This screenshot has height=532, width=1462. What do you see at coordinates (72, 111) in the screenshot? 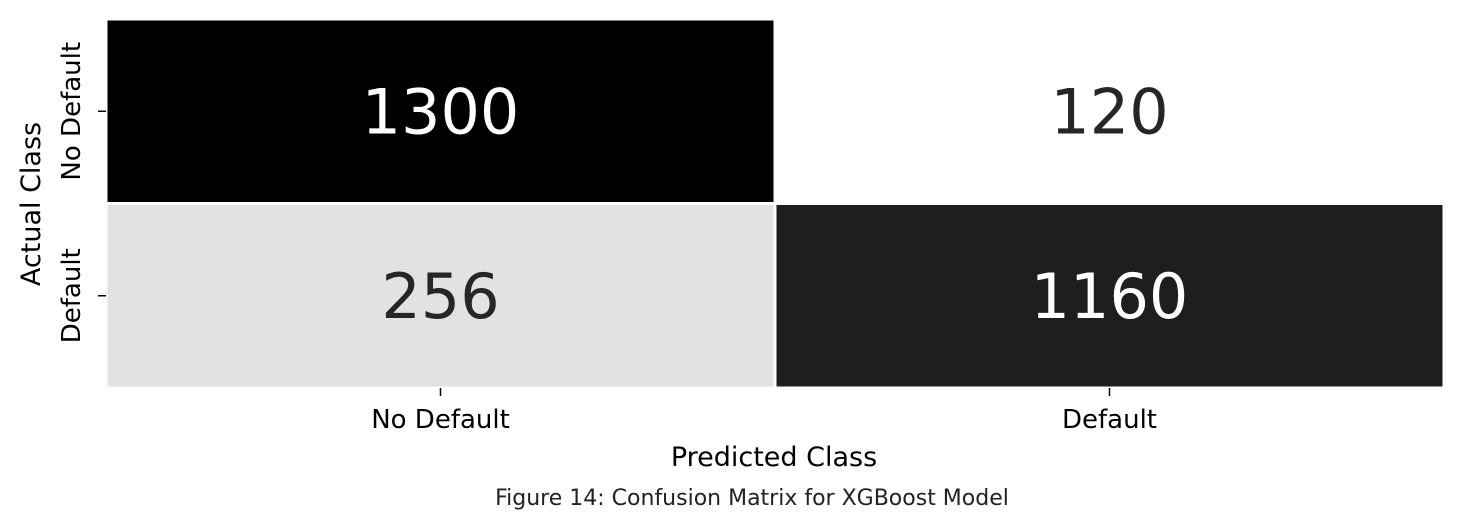
I see `y-tick-label: No Default` at bounding box center [72, 111].